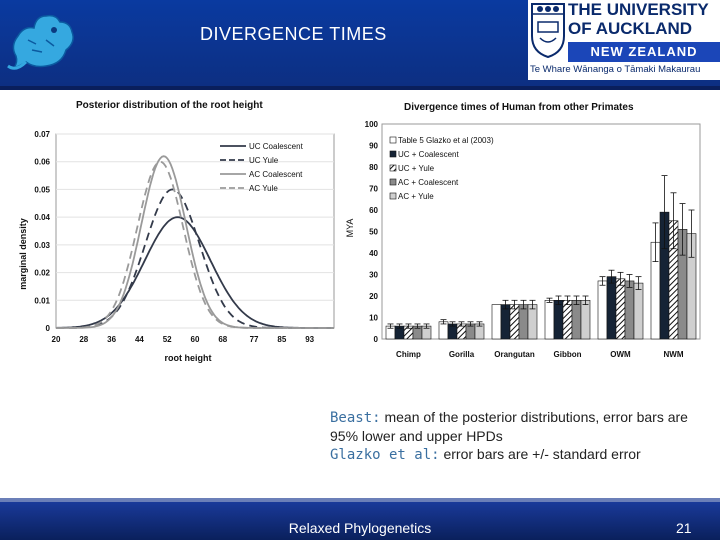 This screenshot has height=540, width=720. I want to click on x-tick-label: Chimp, so click(408, 354).